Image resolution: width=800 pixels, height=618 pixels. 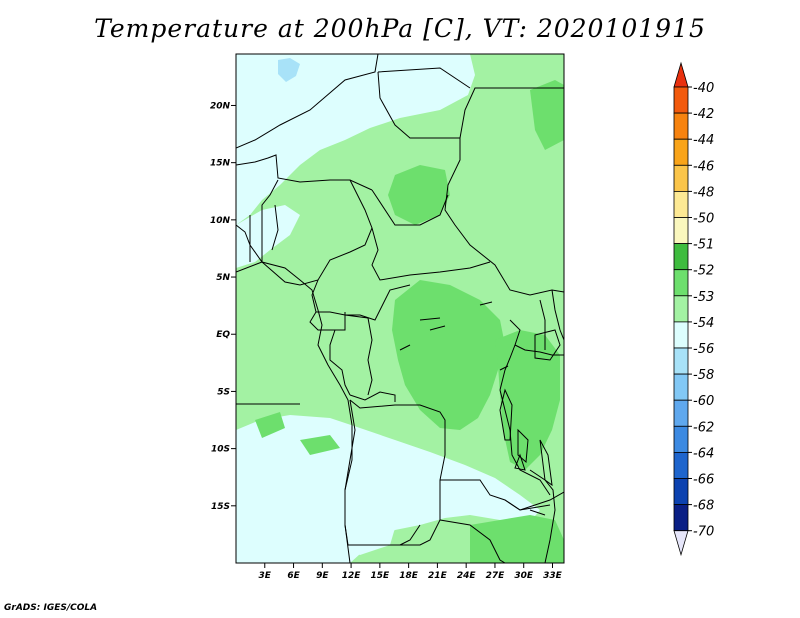 What do you see at coordinates (547, 115) in the screenshot?
I see `field-region-52-northeast` at bounding box center [547, 115].